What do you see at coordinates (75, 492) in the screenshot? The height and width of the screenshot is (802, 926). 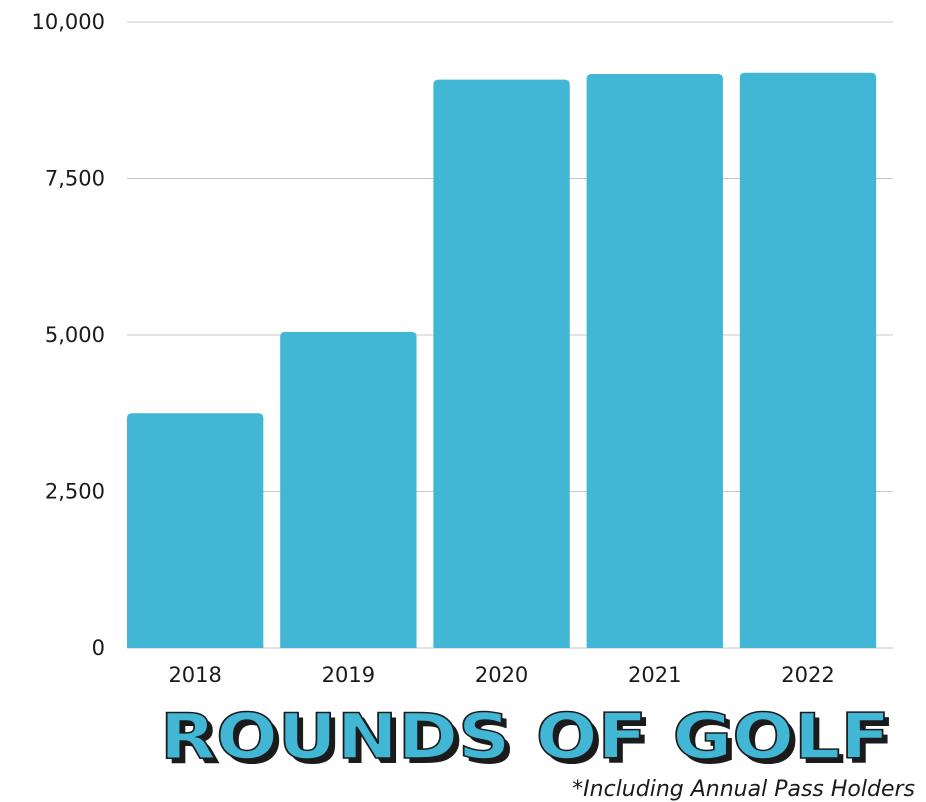 I see `y-tick-label: 2,500` at bounding box center [75, 492].